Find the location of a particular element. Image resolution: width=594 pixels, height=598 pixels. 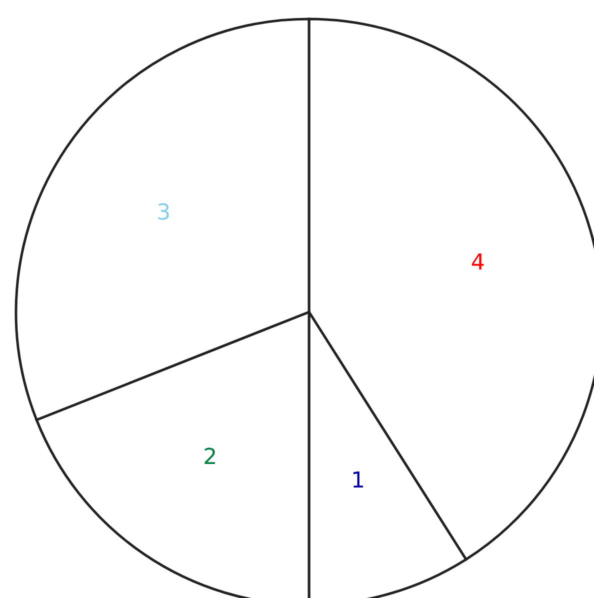

slice-label: 1 is located at coordinates (358, 481).